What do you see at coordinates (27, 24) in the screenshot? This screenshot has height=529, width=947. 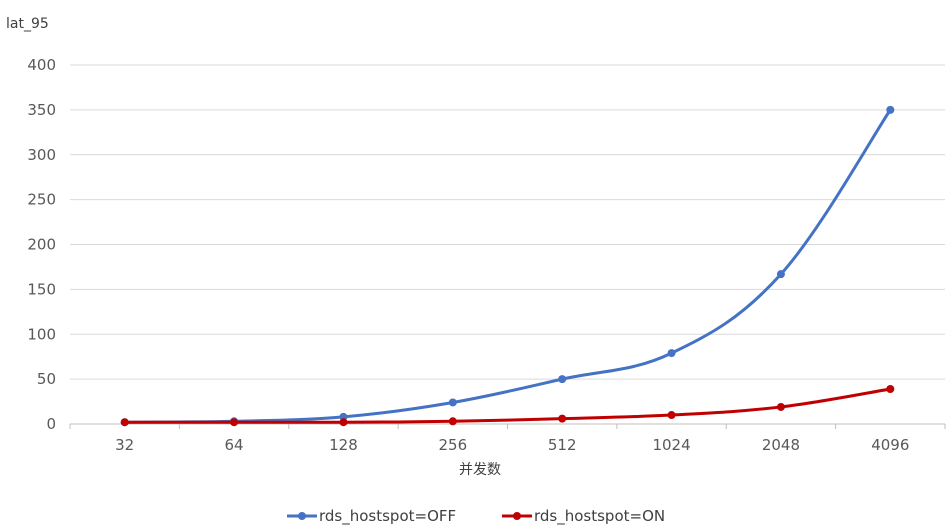 I see `y-axis-title: lat_95` at bounding box center [27, 24].